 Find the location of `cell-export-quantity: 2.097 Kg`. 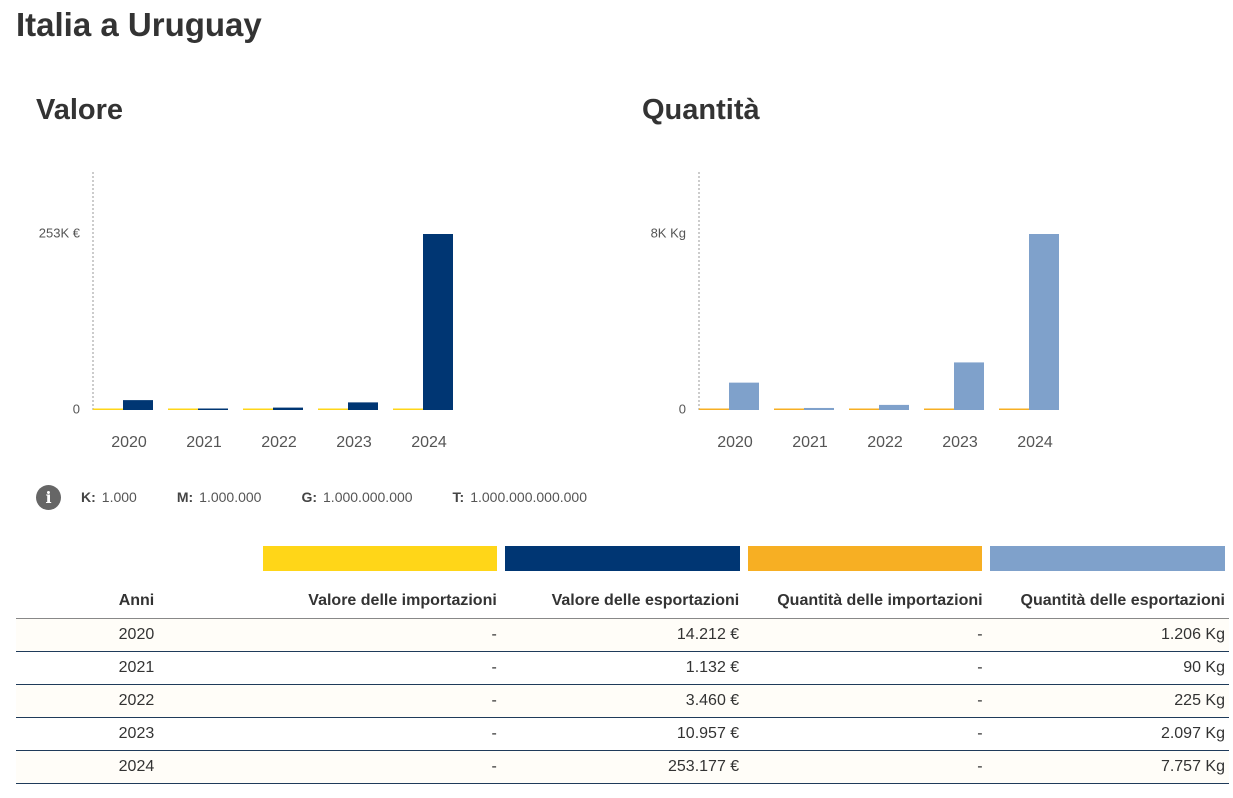

cell-export-quantity: 2.097 Kg is located at coordinates (1107, 734).